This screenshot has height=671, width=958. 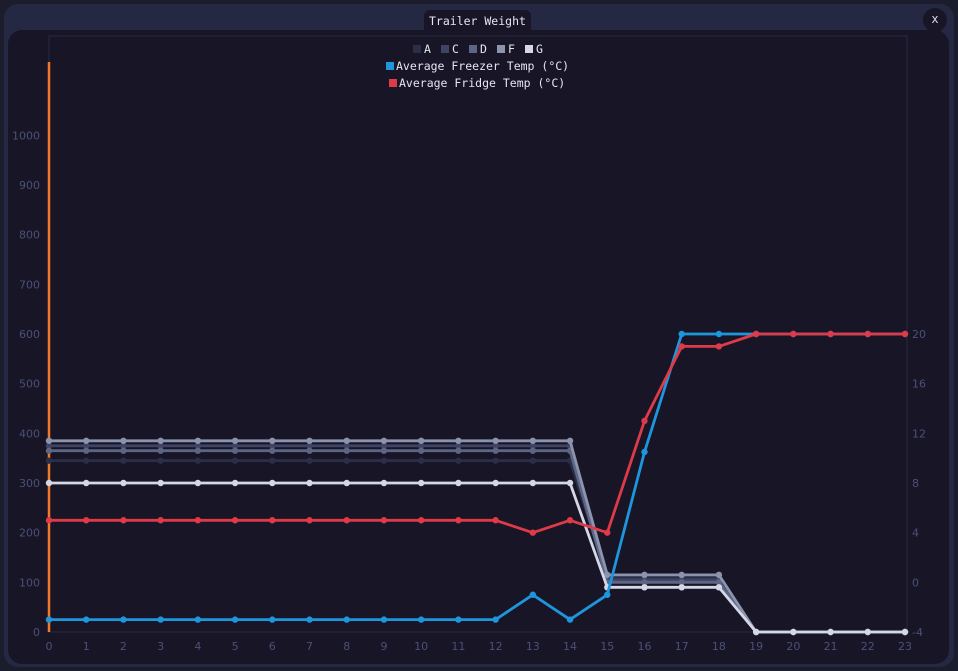 What do you see at coordinates (935, 20) in the screenshot?
I see `close-button: x` at bounding box center [935, 20].